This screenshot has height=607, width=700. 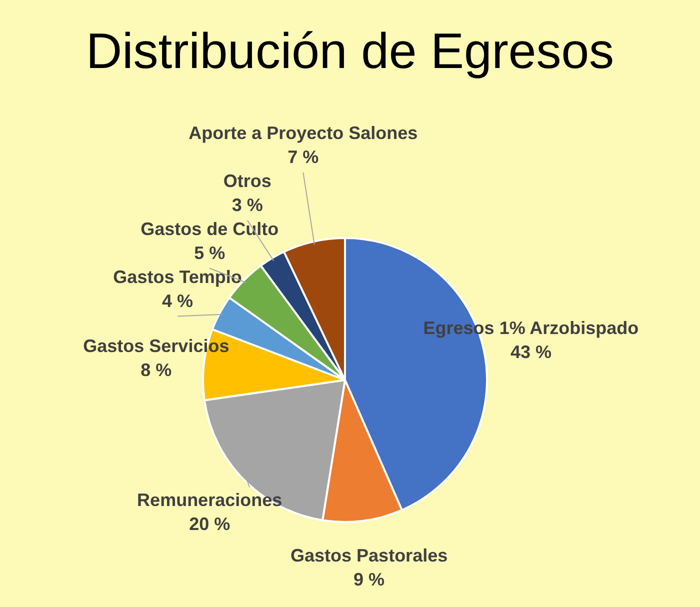 What do you see at coordinates (178, 301) in the screenshot?
I see `data-label: 4 %` at bounding box center [178, 301].